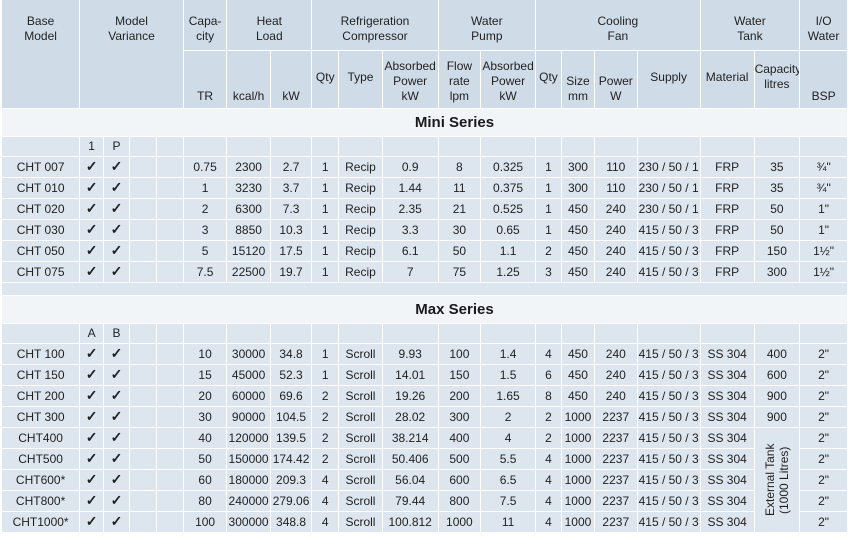  What do you see at coordinates (205, 354) in the screenshot?
I see `table-cell: 10` at bounding box center [205, 354].